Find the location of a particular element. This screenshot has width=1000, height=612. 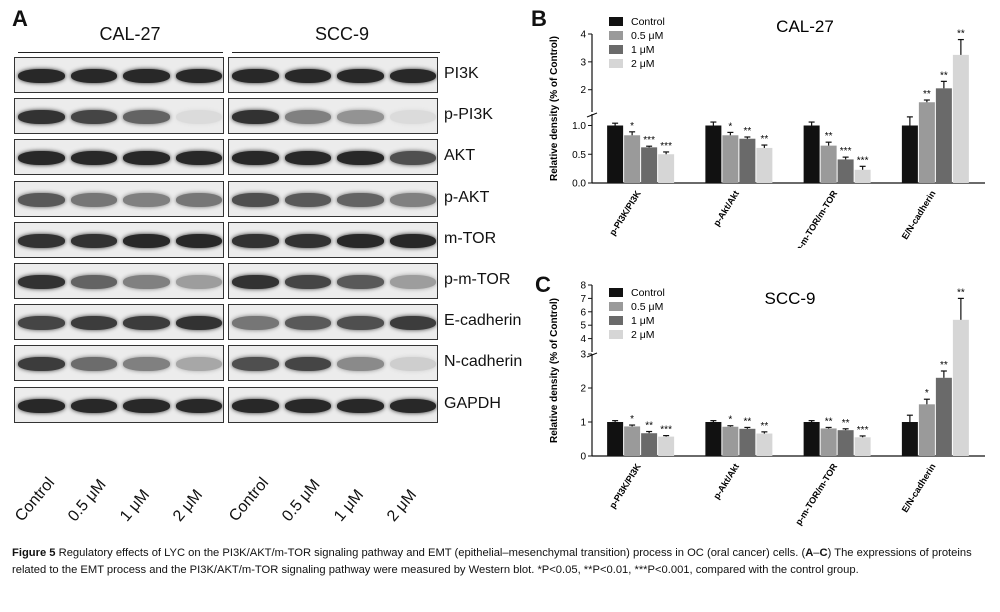

legend-label: 1 μM is located at coordinates (643, 321).